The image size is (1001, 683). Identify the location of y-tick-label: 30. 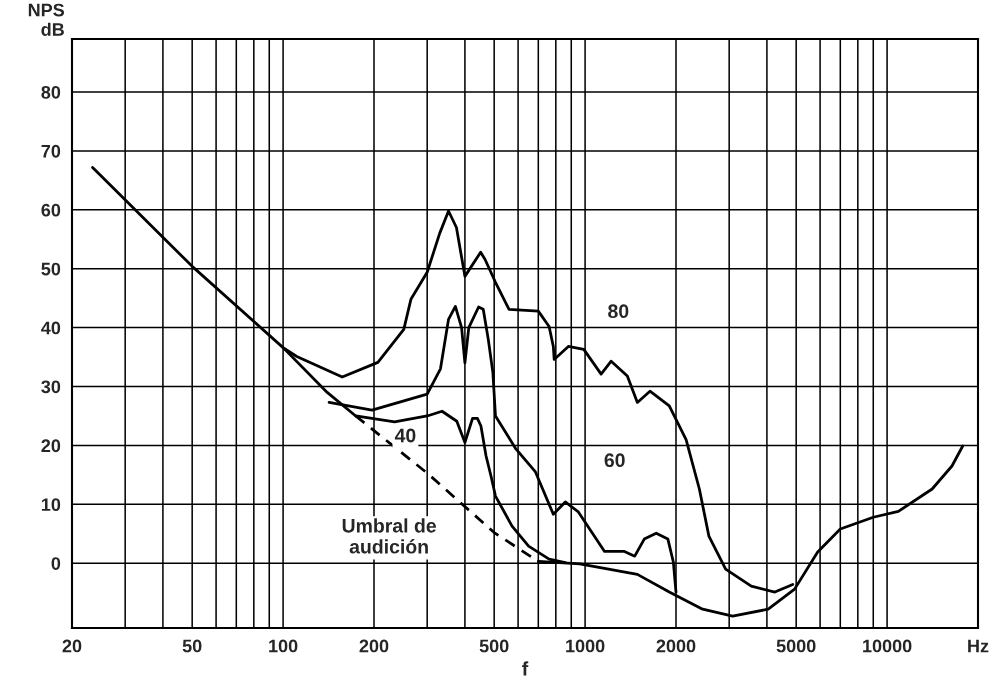
(51, 387).